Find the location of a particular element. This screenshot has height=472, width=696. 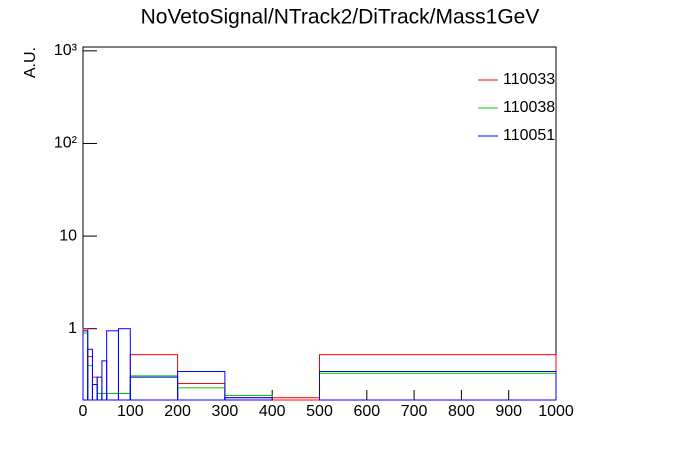

legend-label: 110051 is located at coordinates (529, 135).